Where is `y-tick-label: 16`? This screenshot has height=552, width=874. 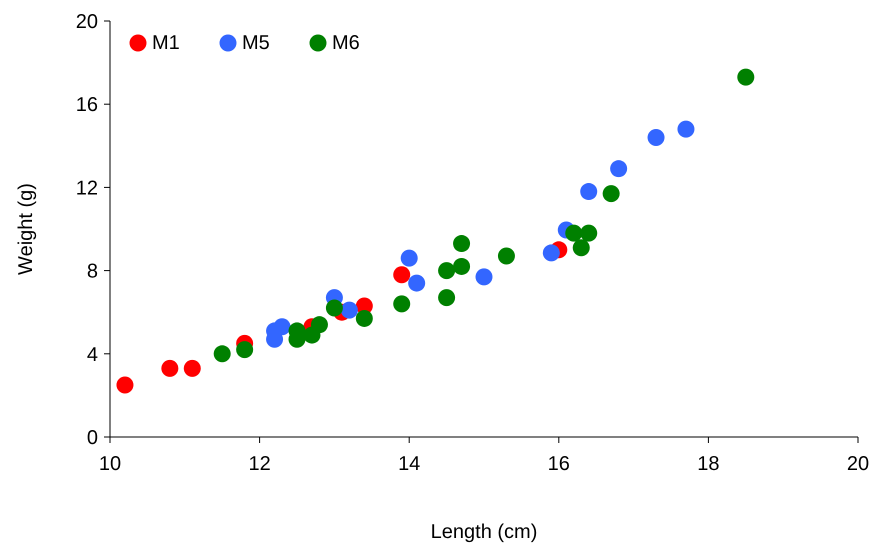 y-tick-label: 16 is located at coordinates (87, 105).